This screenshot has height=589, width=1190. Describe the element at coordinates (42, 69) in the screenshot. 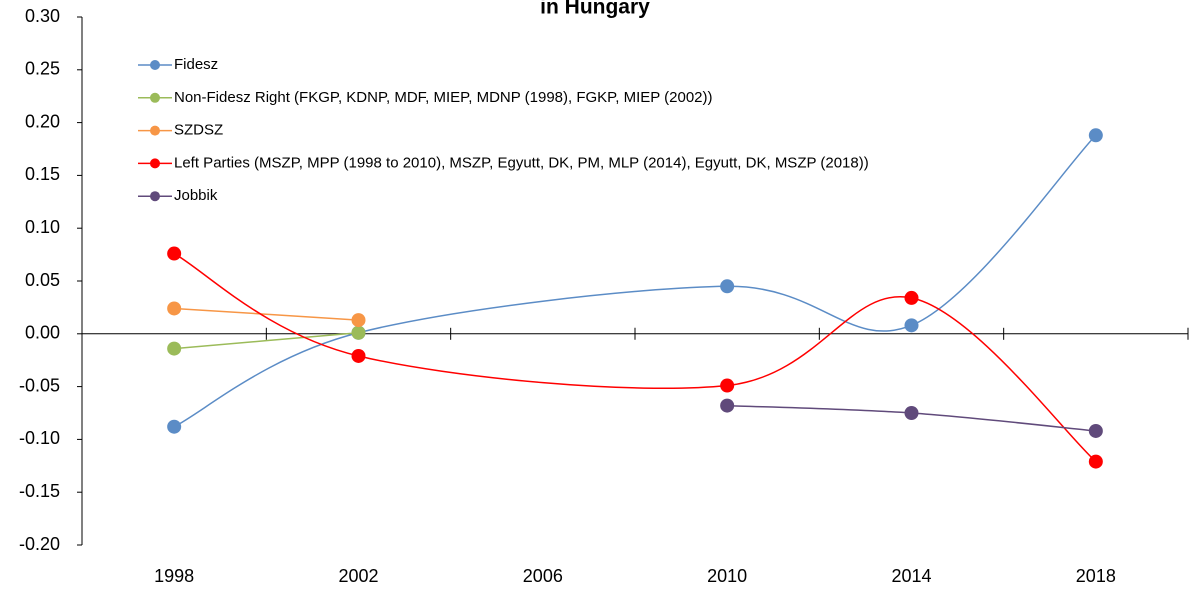

I see `y-tick-label: 0.25` at that location.